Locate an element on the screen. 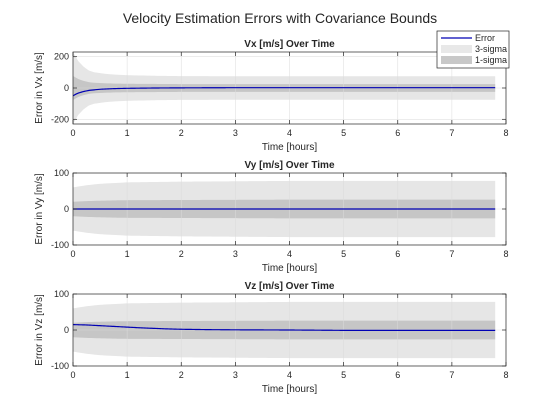  subplot-title-vy: Vy [m/s] Over Time is located at coordinates (289, 165).